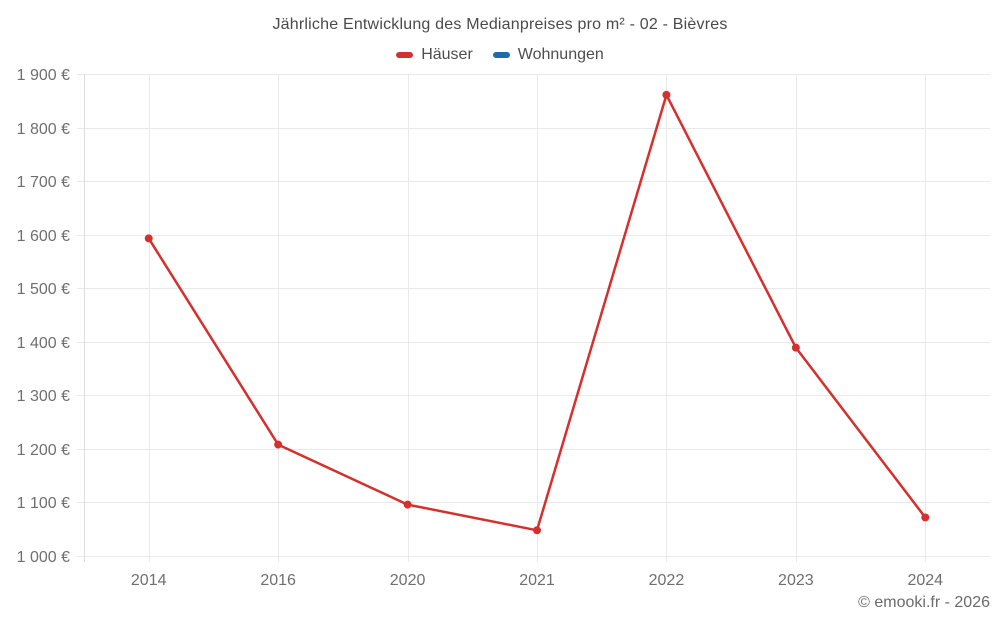  Describe the element at coordinates (408, 580) in the screenshot. I see `x-tick-label: 2020` at that location.